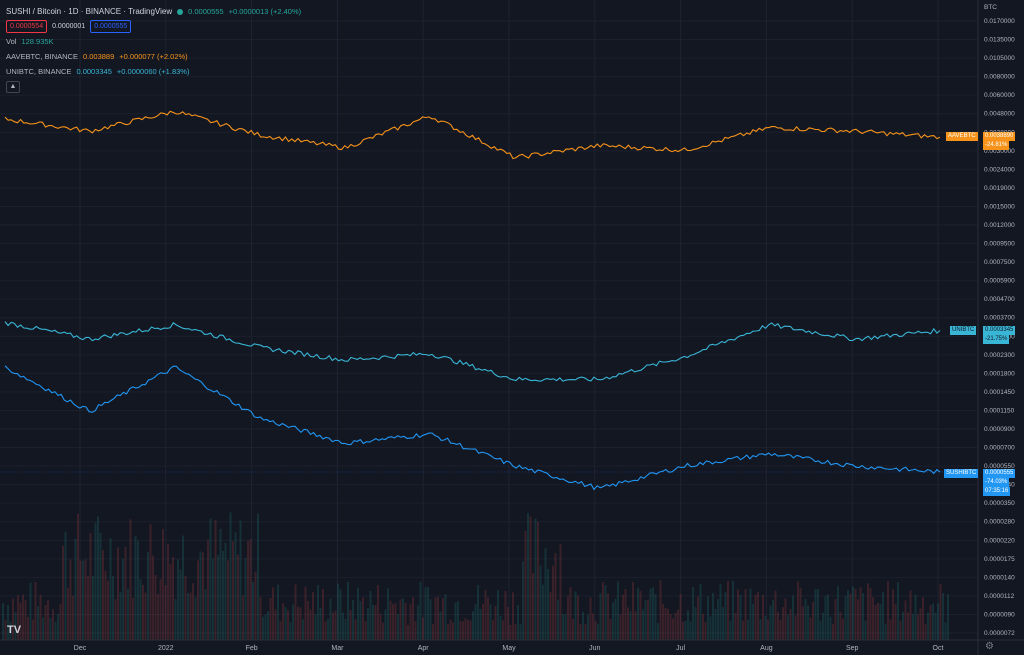 The height and width of the screenshot is (655, 1024). Describe the element at coordinates (999, 244) in the screenshot. I see `price-tick: 0.0009500` at that location.